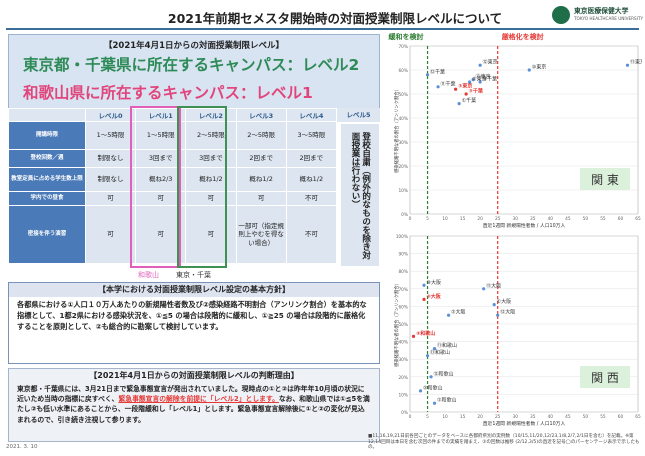 Image resolution: width=645 pixels, height=456 pixels. What do you see at coordinates (47, 158) in the screenshot?
I see `row-label-attendance: 登校回数／週` at bounding box center [47, 158].